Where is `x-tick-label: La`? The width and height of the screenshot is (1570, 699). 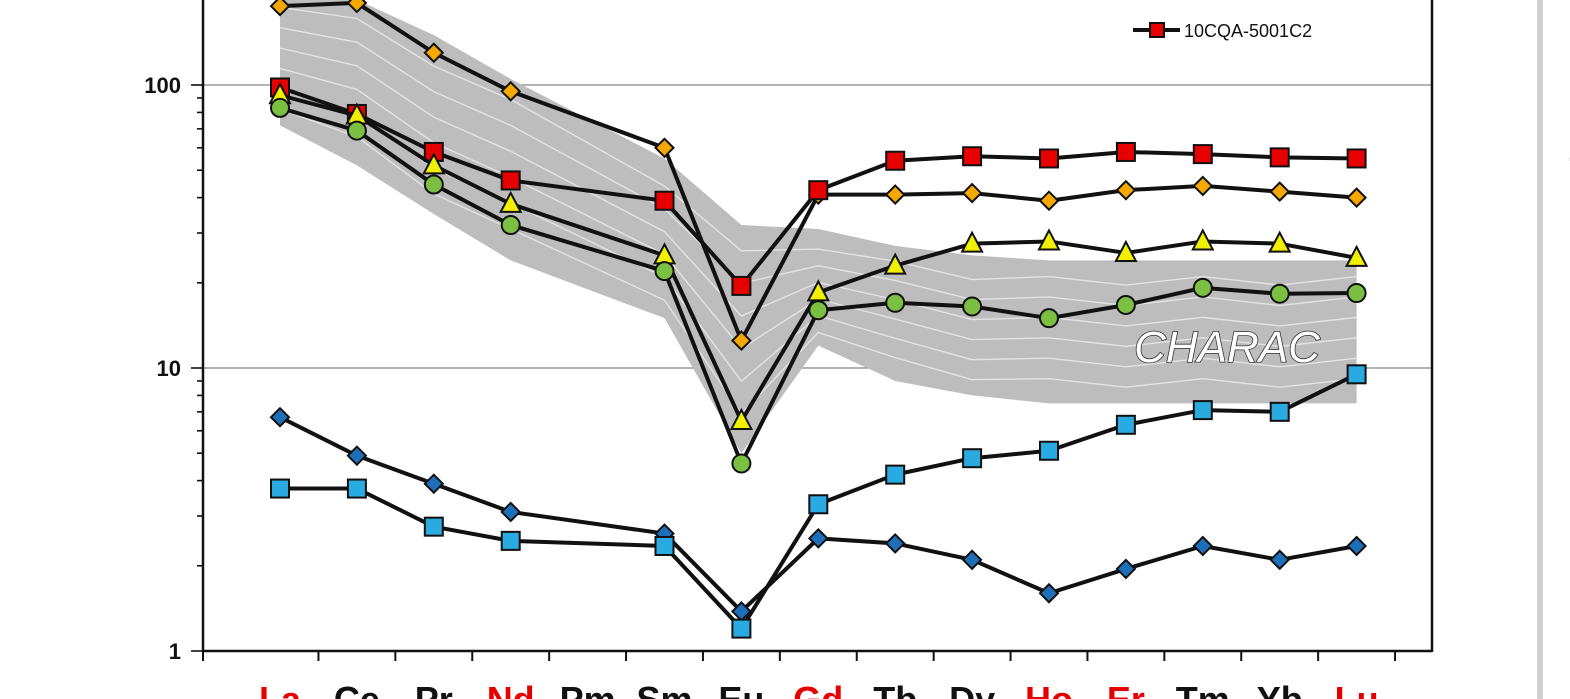
x-tick-label: La is located at coordinates (280, 689).